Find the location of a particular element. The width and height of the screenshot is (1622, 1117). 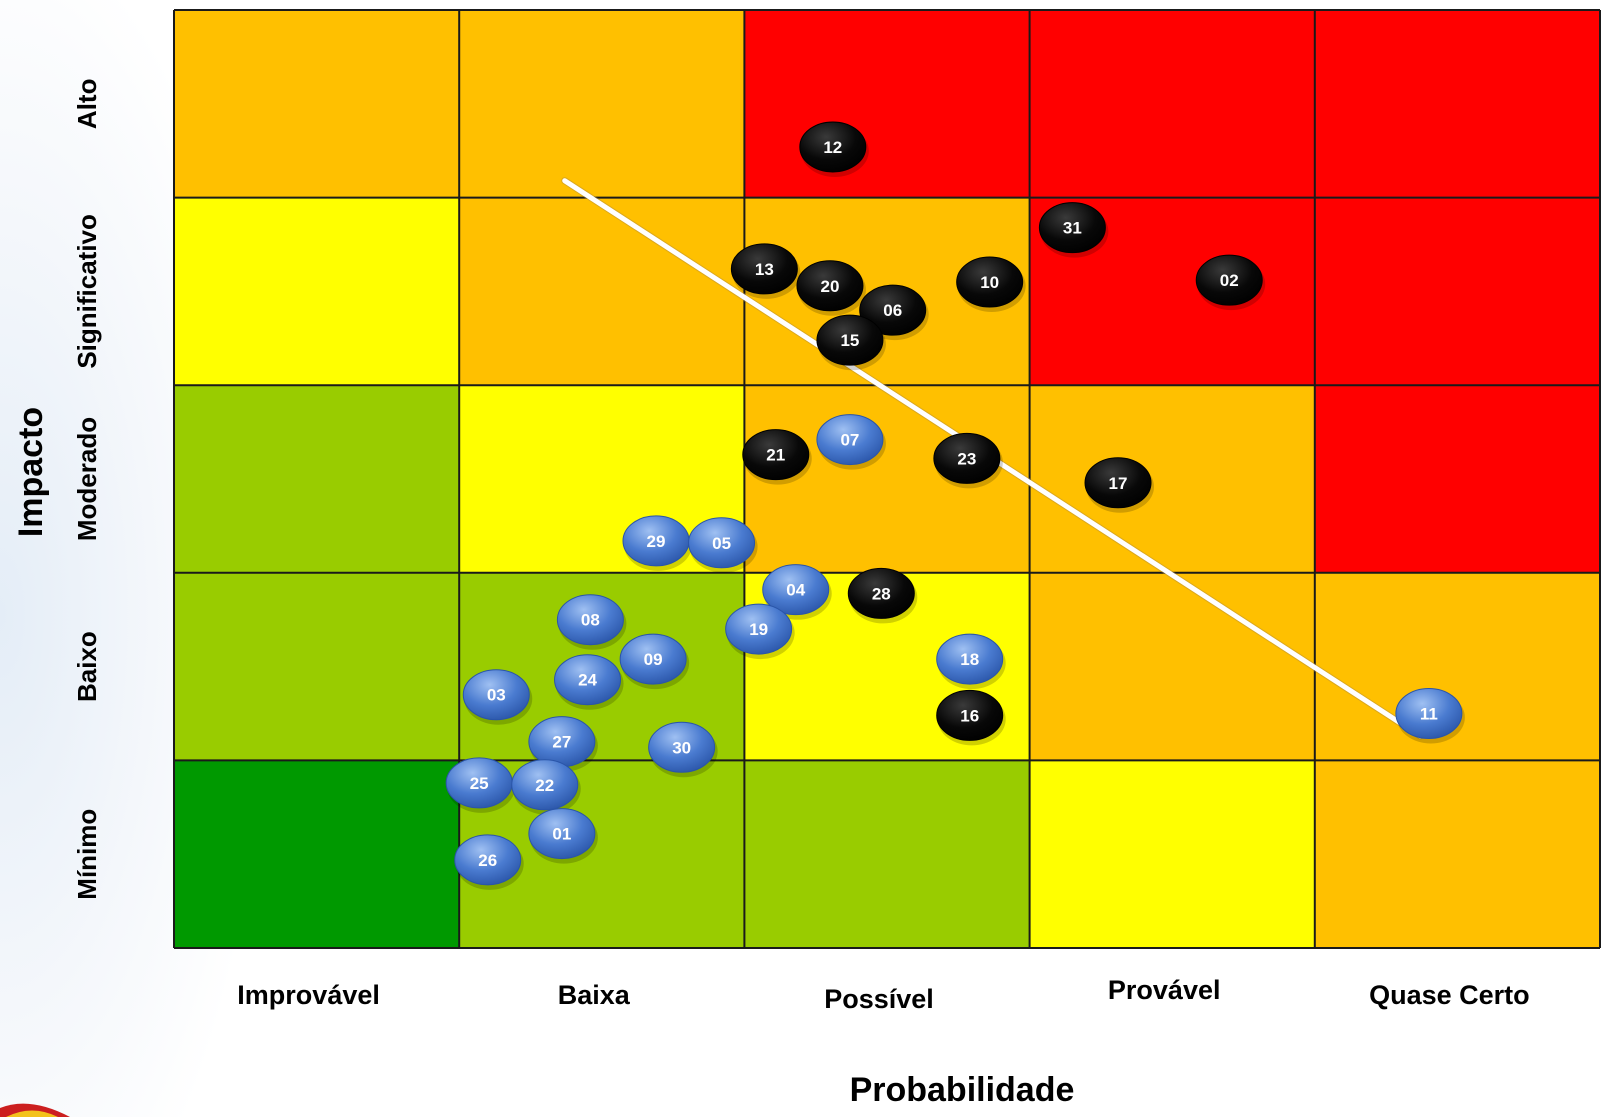

risk-marker-12: 12 is located at coordinates (834, 149).